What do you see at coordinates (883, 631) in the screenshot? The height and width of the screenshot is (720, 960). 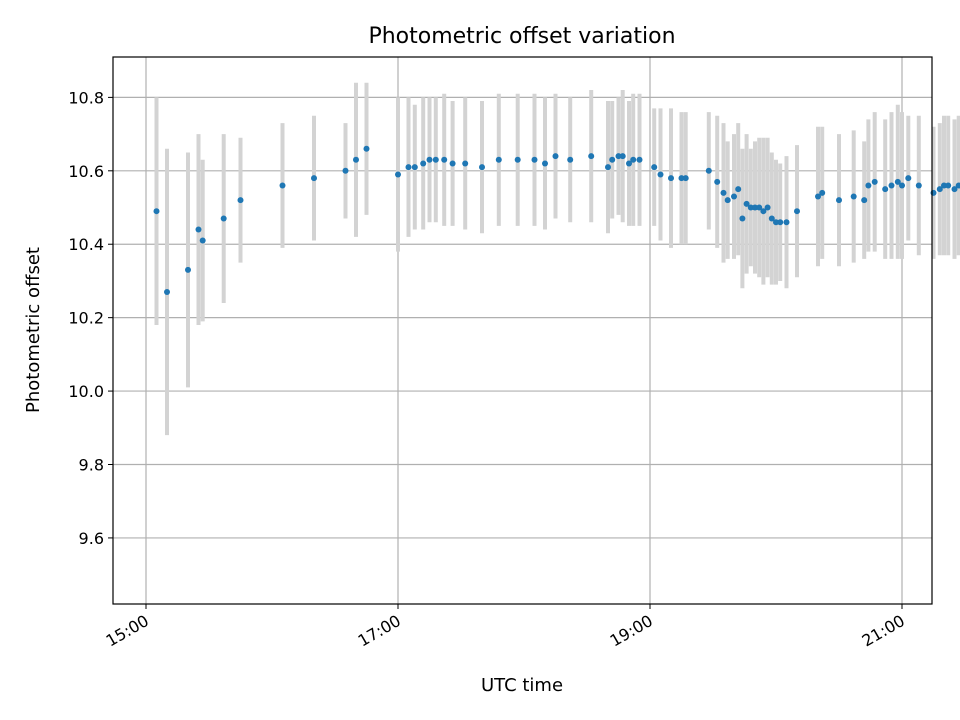 I see `x-tick-label: 21:00` at bounding box center [883, 631].